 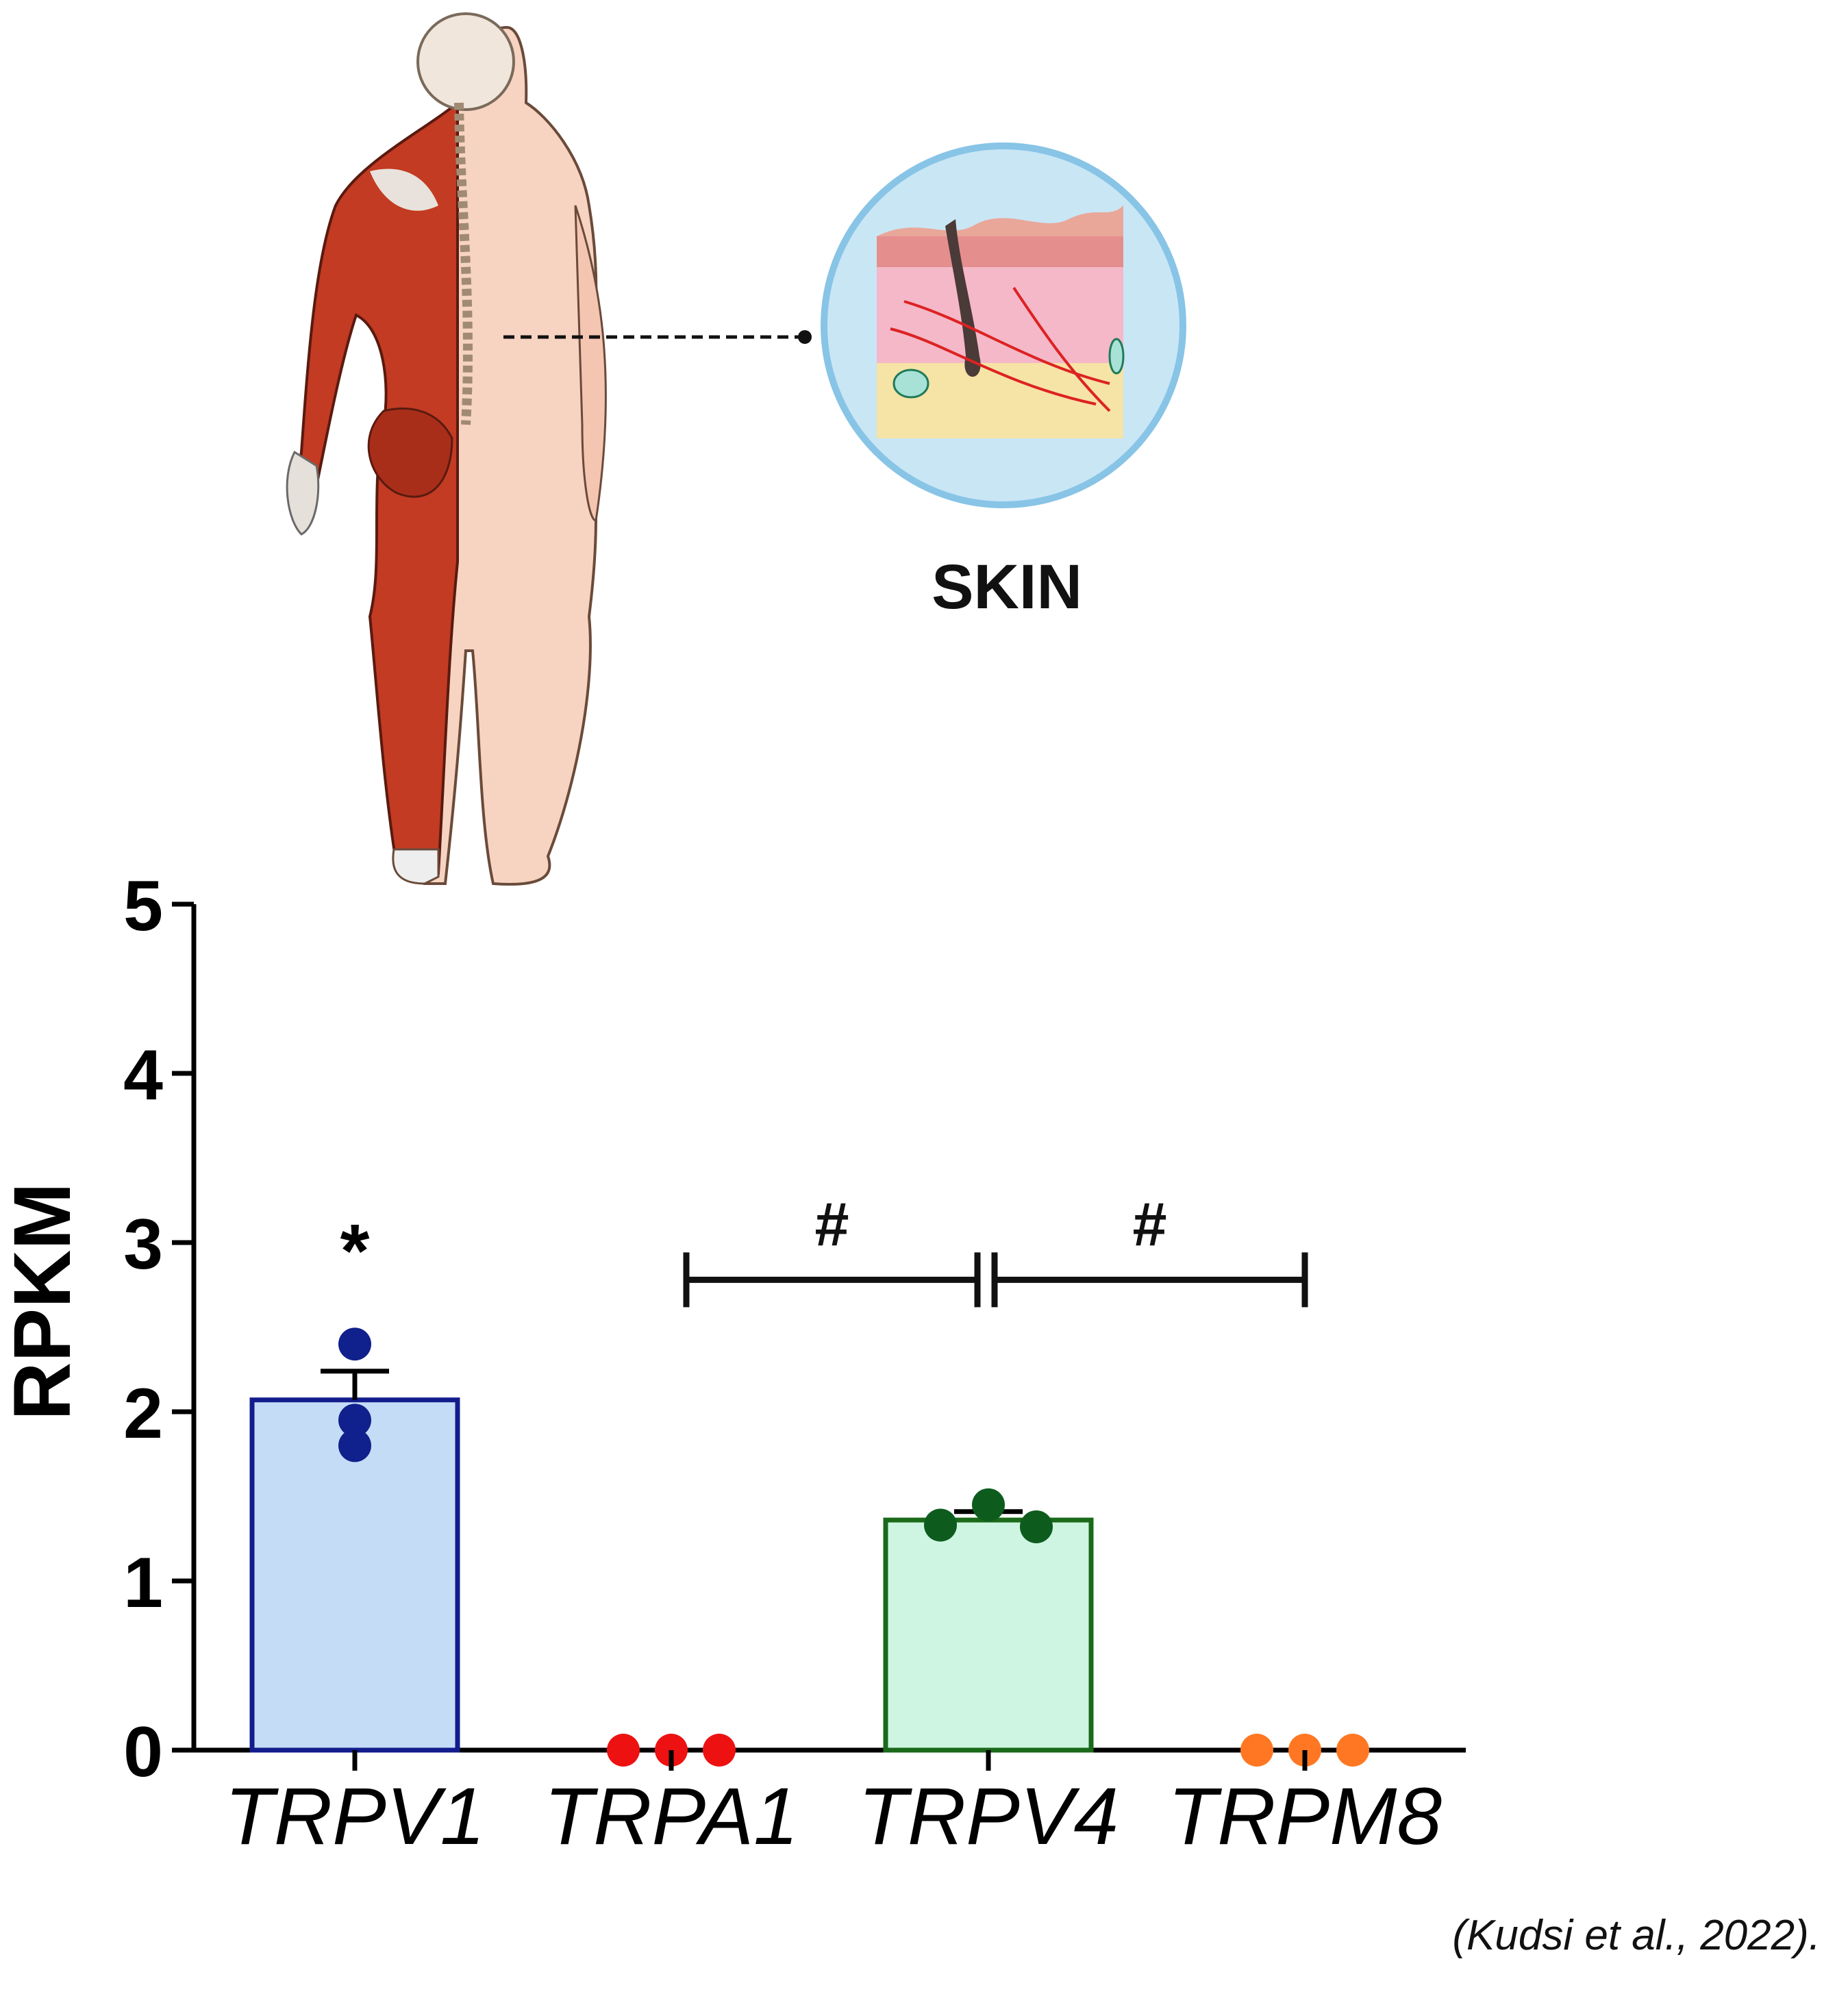 I want to click on y-tick-label: 3, so click(x=143, y=1244).